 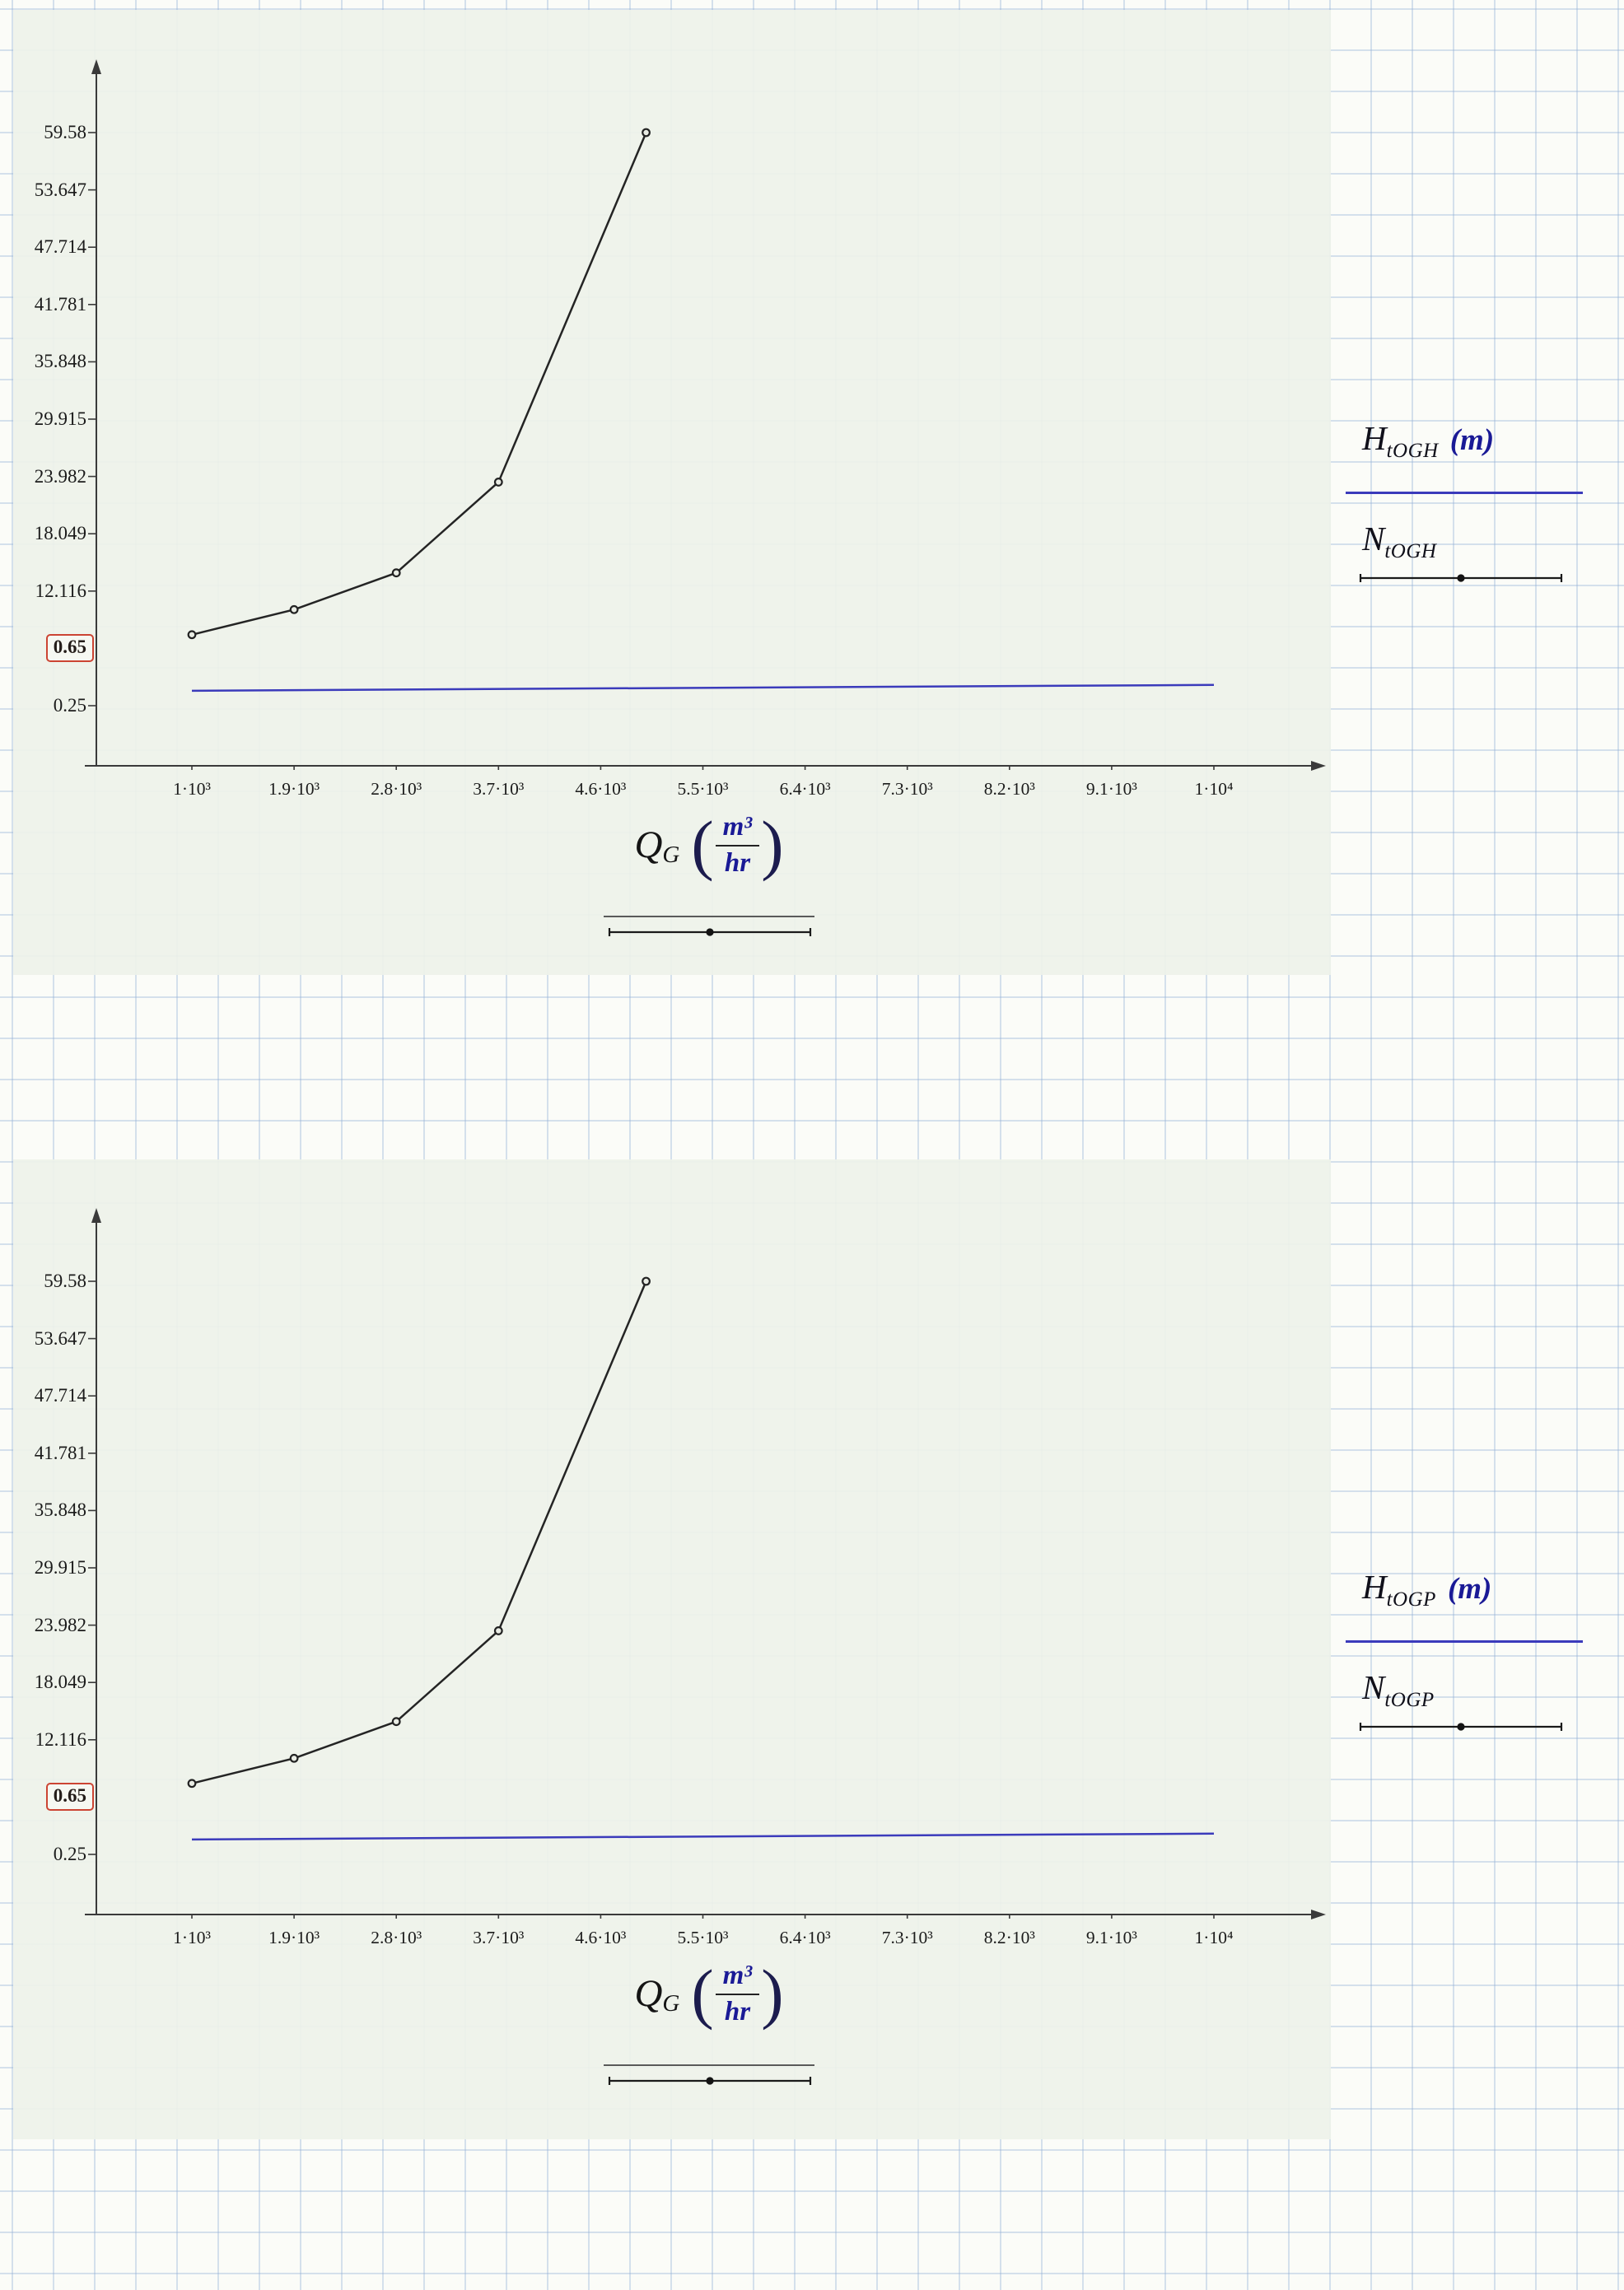 What do you see at coordinates (1472, 507) in the screenshot?
I see `plot-legend-1: HtOGH (m) NtOGH` at bounding box center [1472, 507].